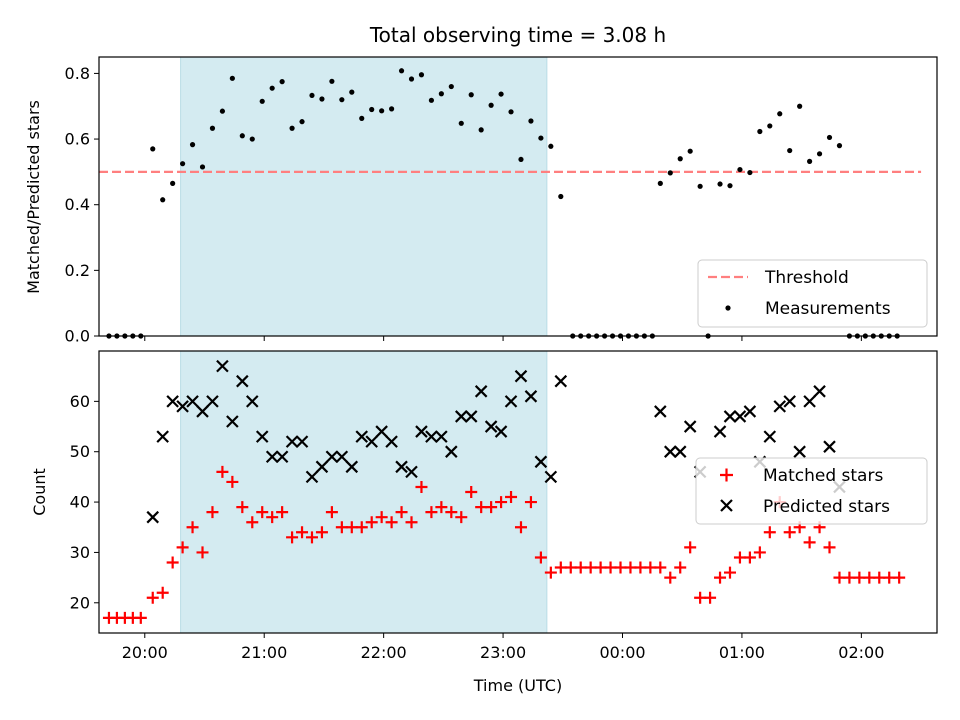  Describe the element at coordinates (828, 309) in the screenshot. I see `legend-measurements-label: Measurements` at that location.